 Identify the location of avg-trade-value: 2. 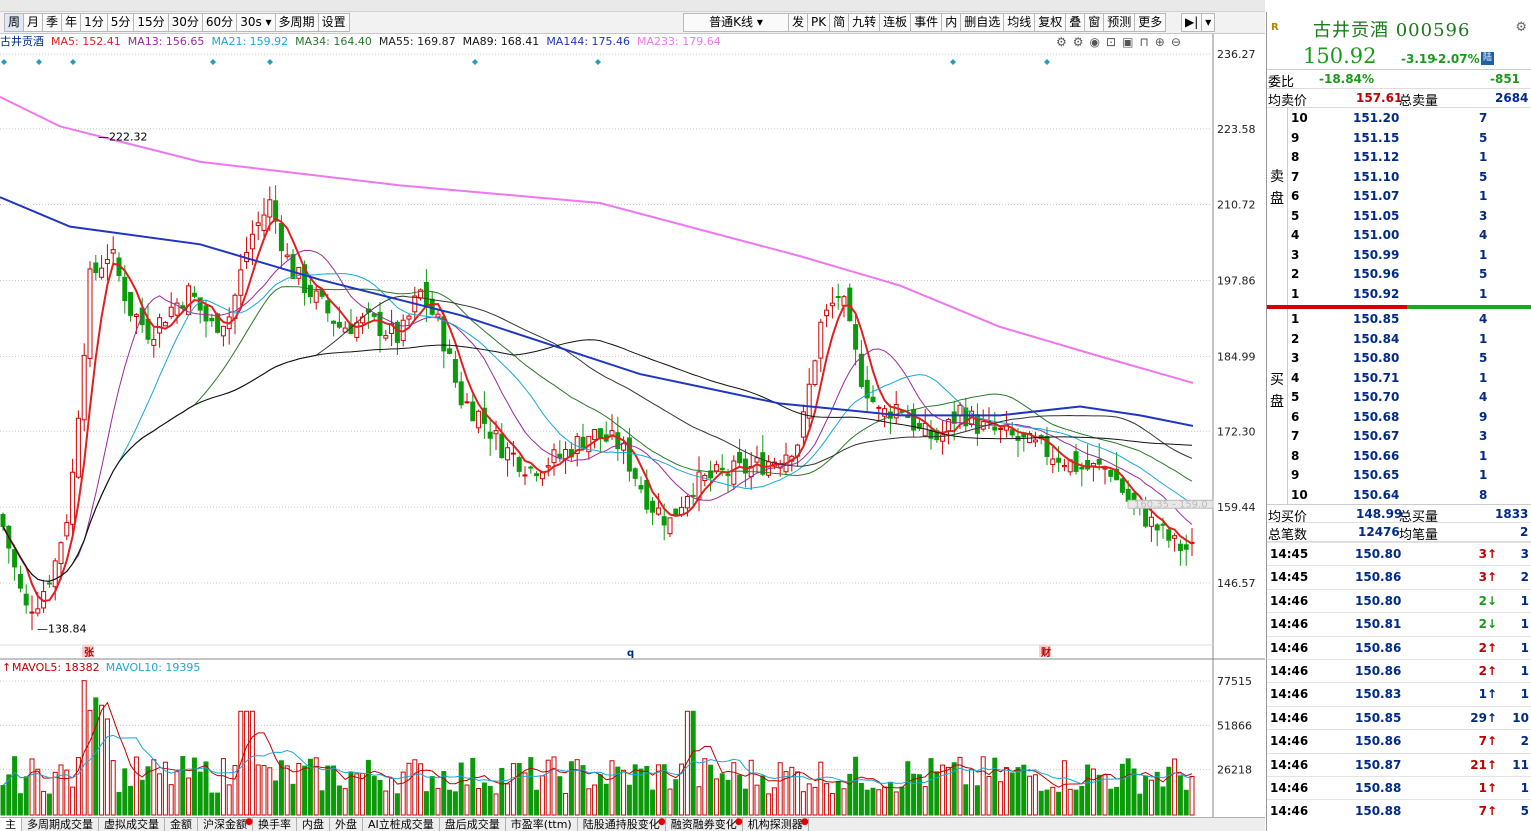
(1524, 532).